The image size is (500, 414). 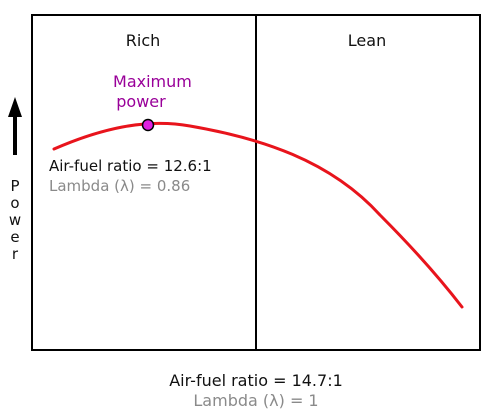 What do you see at coordinates (15, 126) in the screenshot?
I see `arrow-up-icon` at bounding box center [15, 126].